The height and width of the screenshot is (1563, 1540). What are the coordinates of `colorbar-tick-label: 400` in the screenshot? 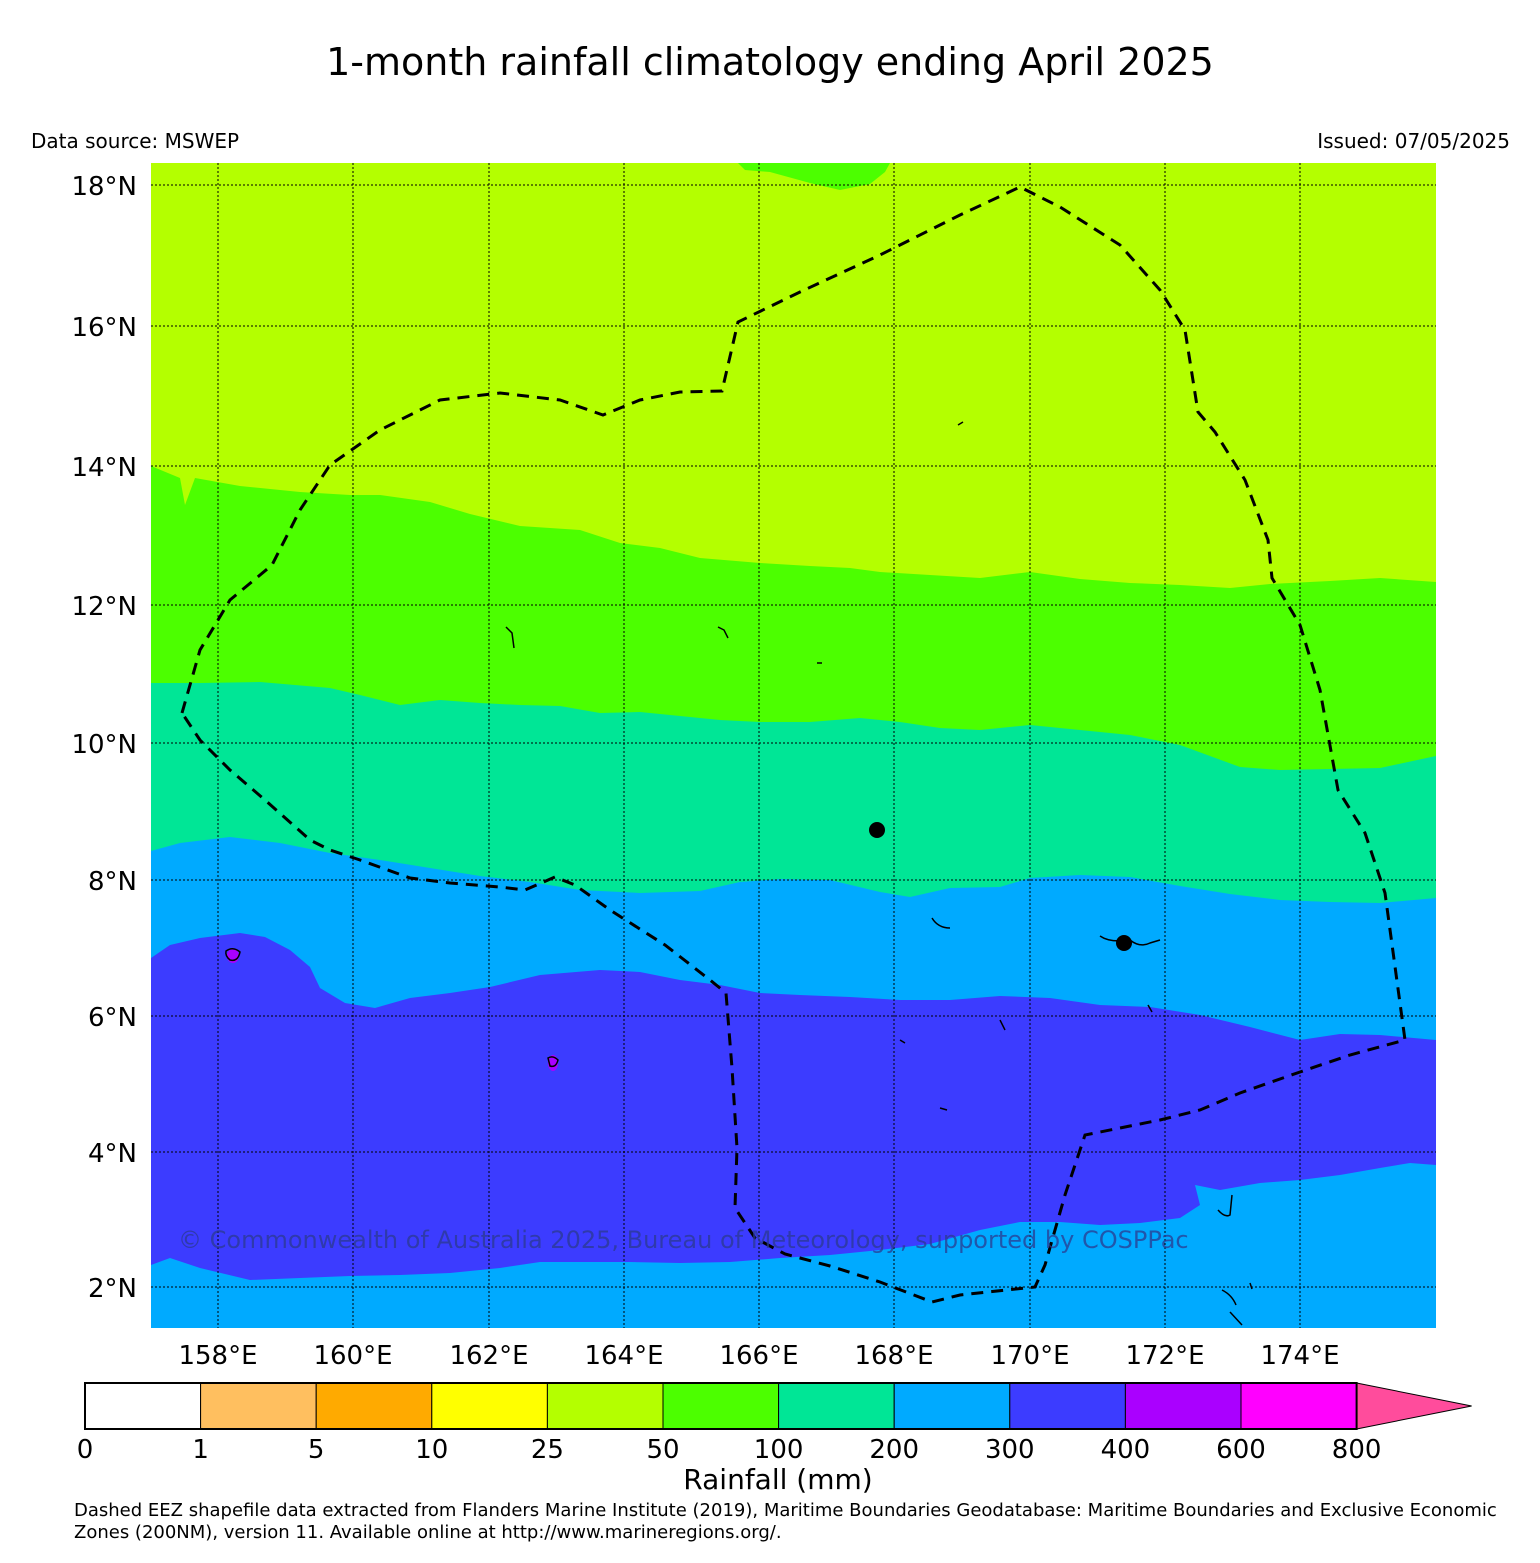 It's located at (1125, 1450).